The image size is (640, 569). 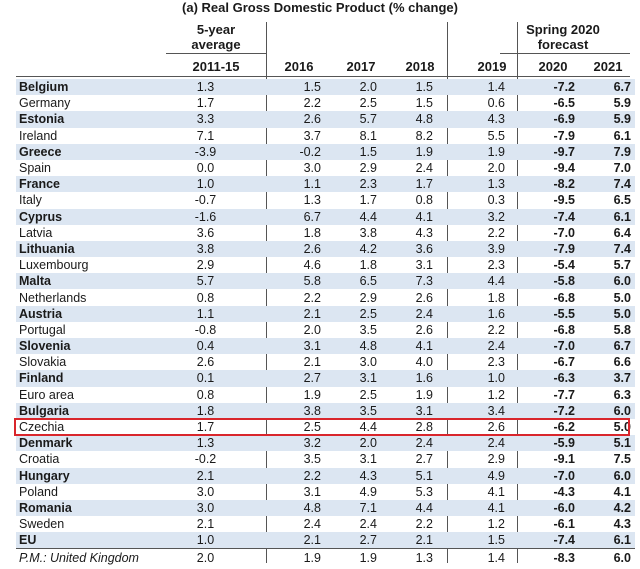 I want to click on value-2011-15: 3.8, so click(x=205, y=249).